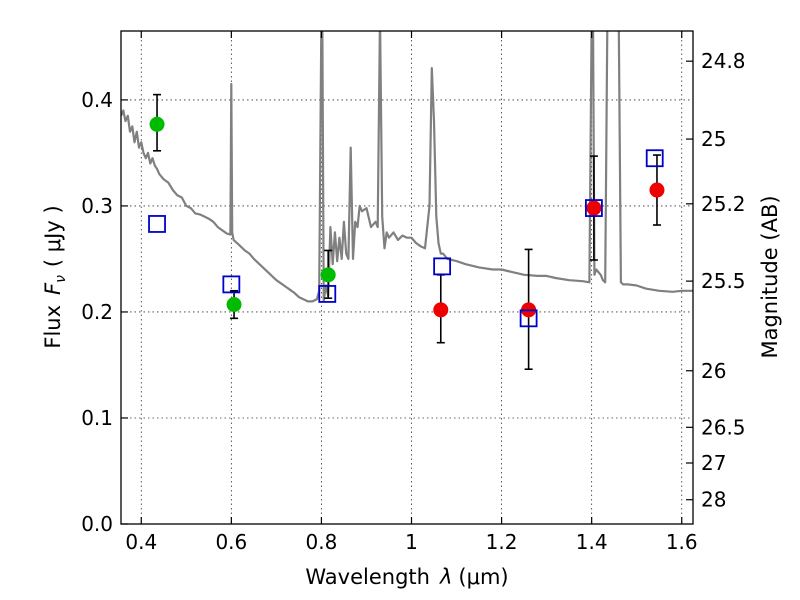 This screenshot has height=600, width=800. What do you see at coordinates (97, 206) in the screenshot?
I see `y-tick-label: 0.3` at bounding box center [97, 206].